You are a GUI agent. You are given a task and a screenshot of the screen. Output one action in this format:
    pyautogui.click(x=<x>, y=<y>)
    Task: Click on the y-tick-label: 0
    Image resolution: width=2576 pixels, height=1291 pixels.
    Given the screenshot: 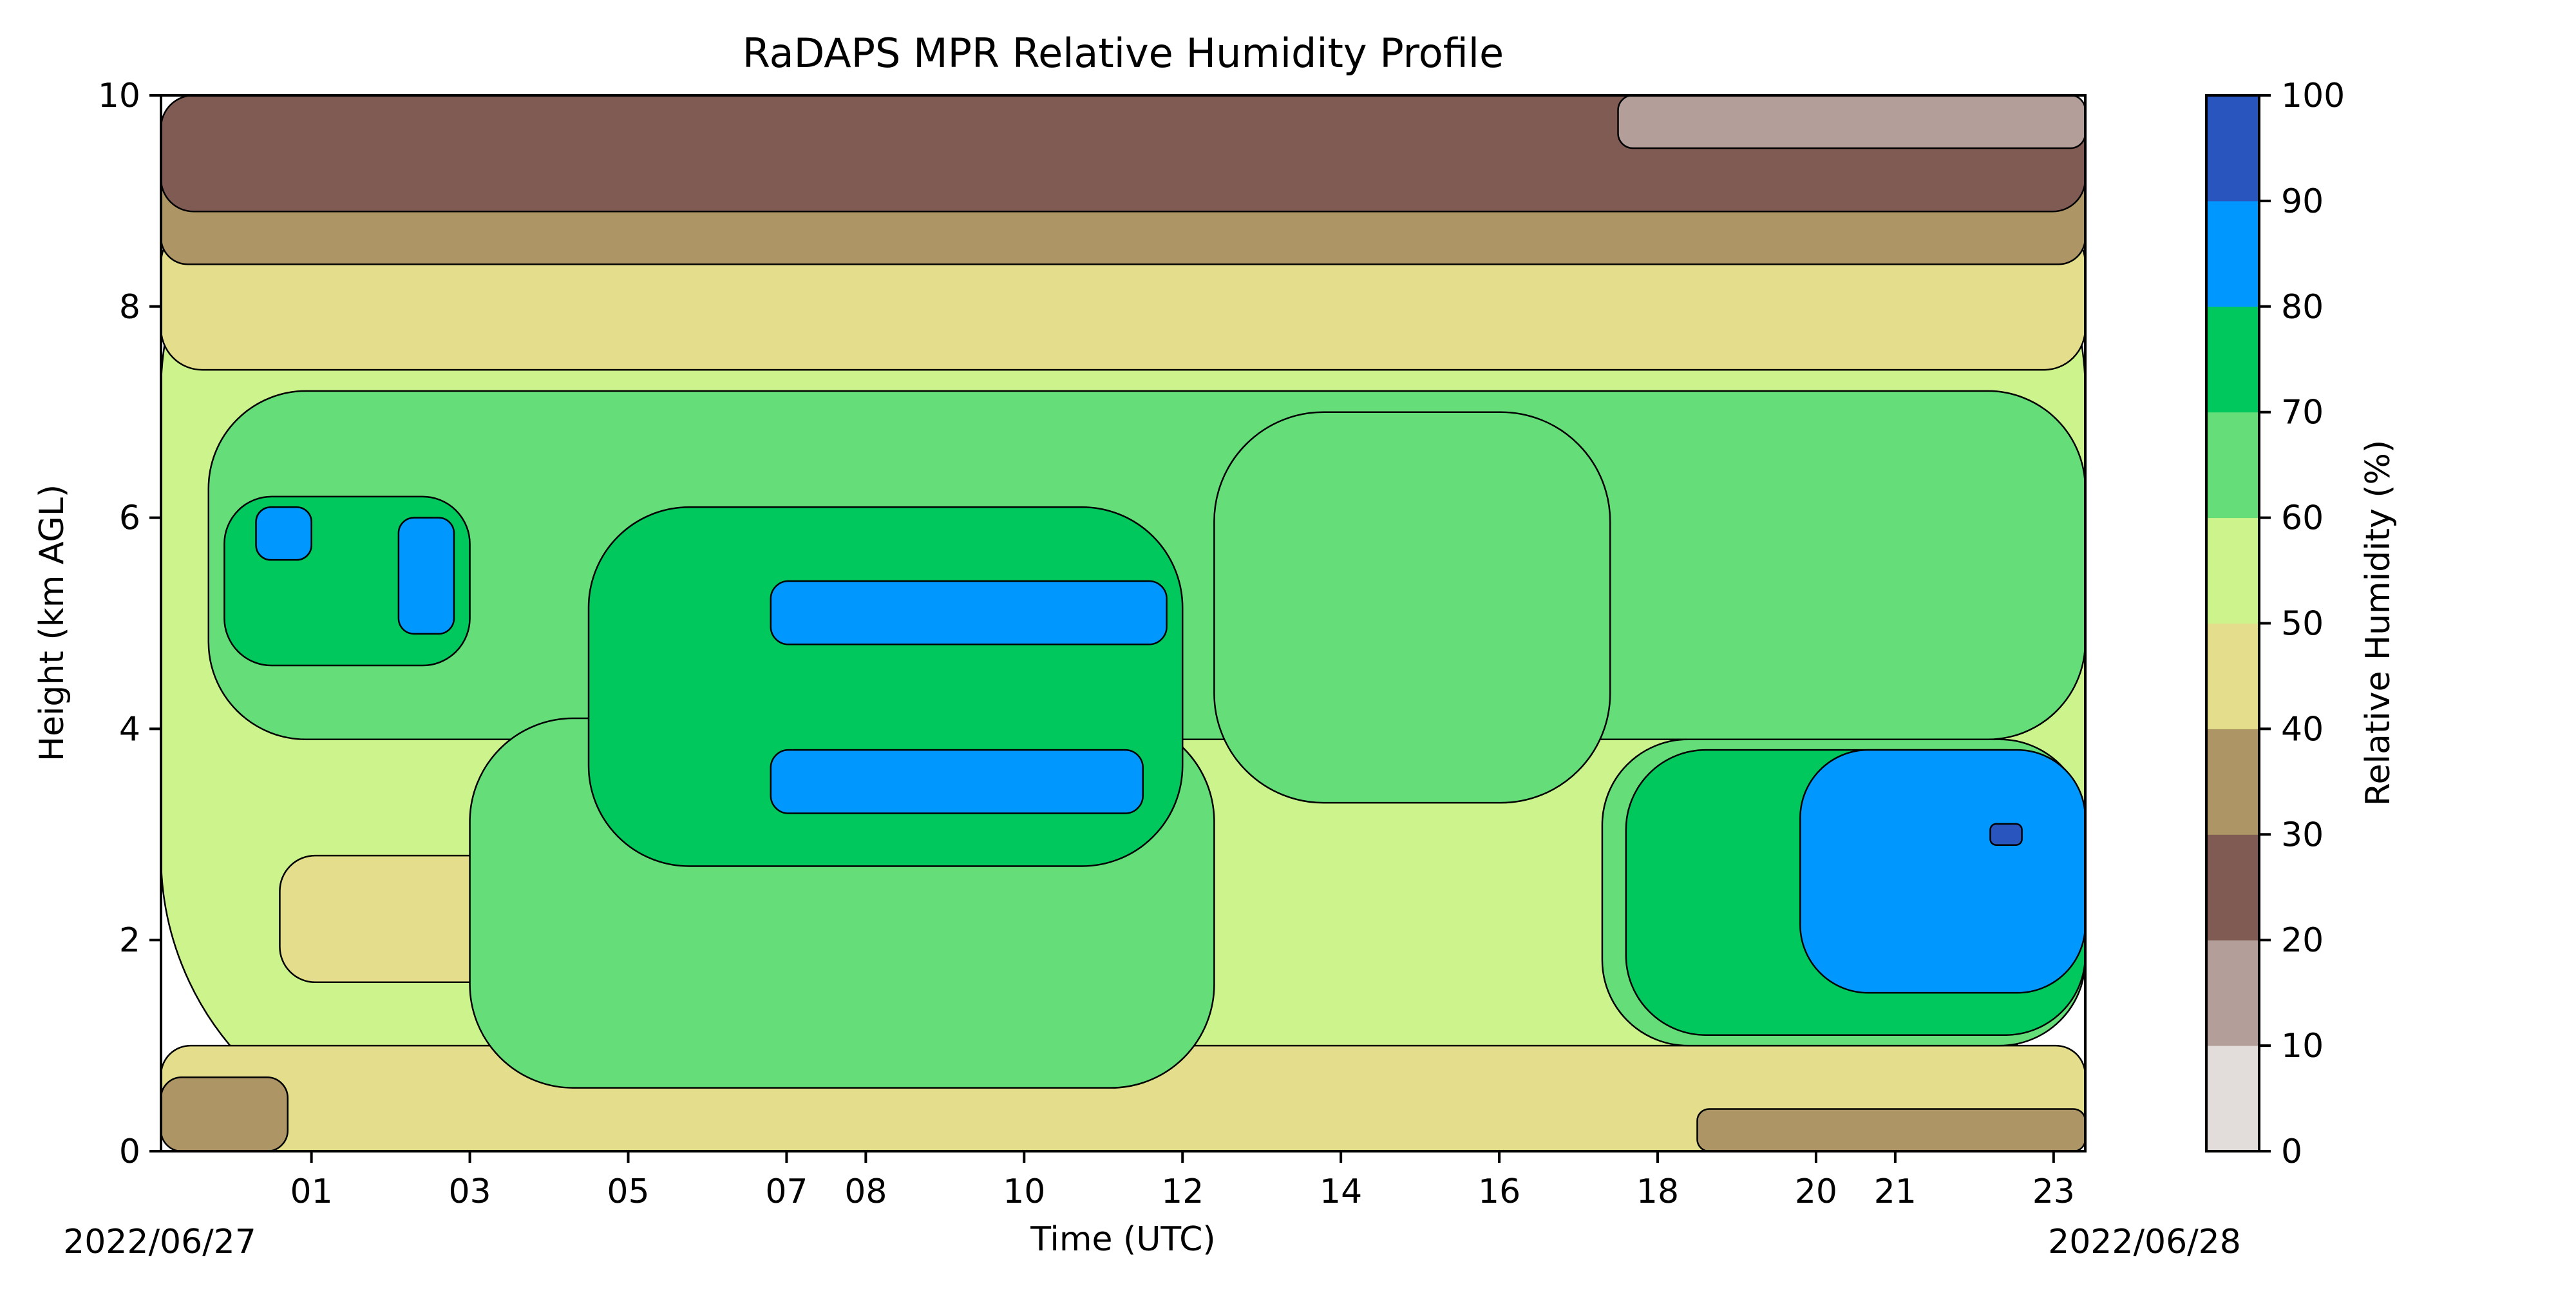 What is the action you would take?
    pyautogui.click(x=129, y=1152)
    